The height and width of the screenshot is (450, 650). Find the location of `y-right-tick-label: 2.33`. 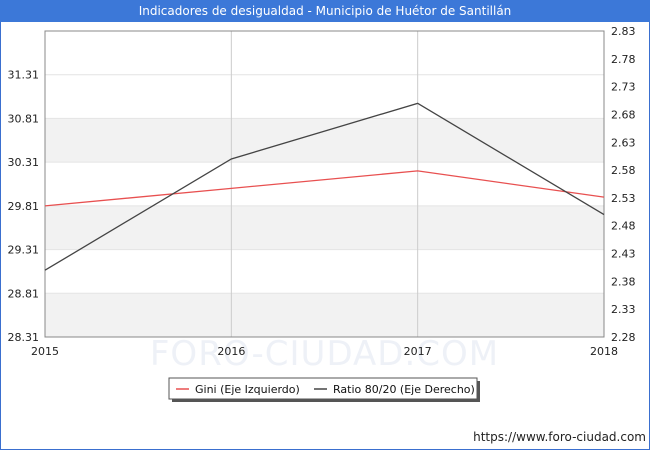

y-right-tick-label: 2.33 is located at coordinates (623, 309).